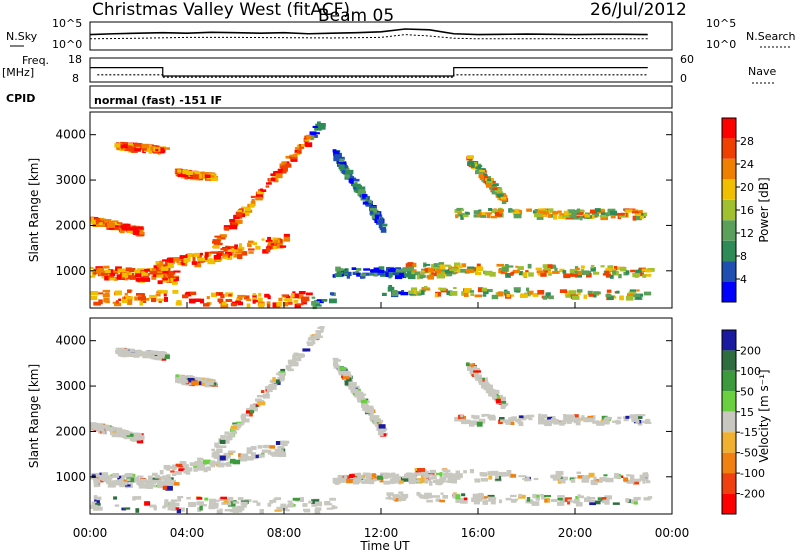  What do you see at coordinates (18, 72) in the screenshot?
I see `freq-unit: [MHz]` at bounding box center [18, 72].